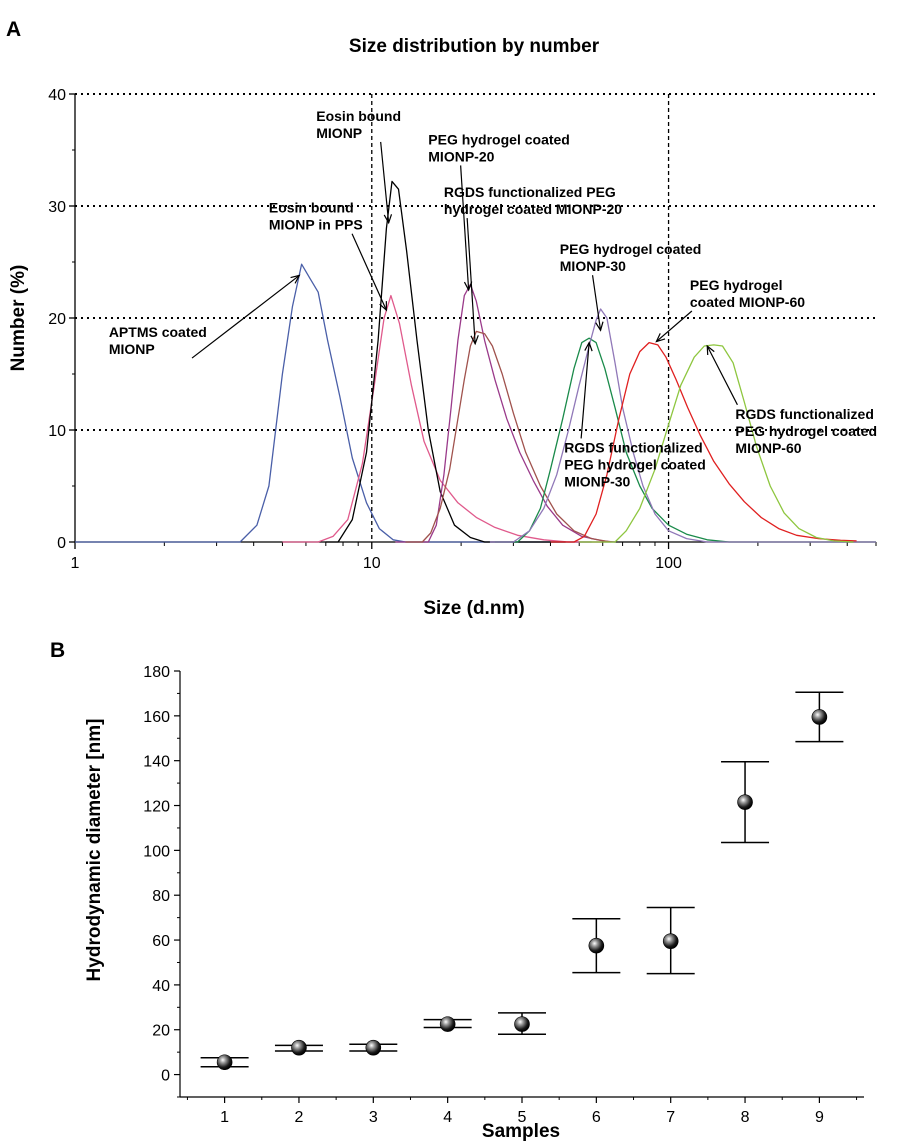 The height and width of the screenshot is (1144, 901). What do you see at coordinates (57, 95) in the screenshot?
I see `y-tick-label: 40` at bounding box center [57, 95].